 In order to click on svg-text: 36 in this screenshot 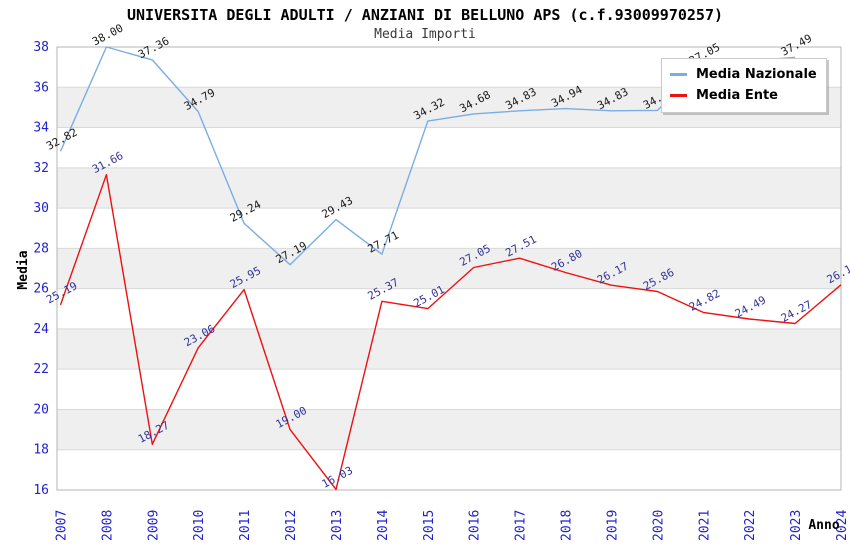, I will do `click(41, 87)`.